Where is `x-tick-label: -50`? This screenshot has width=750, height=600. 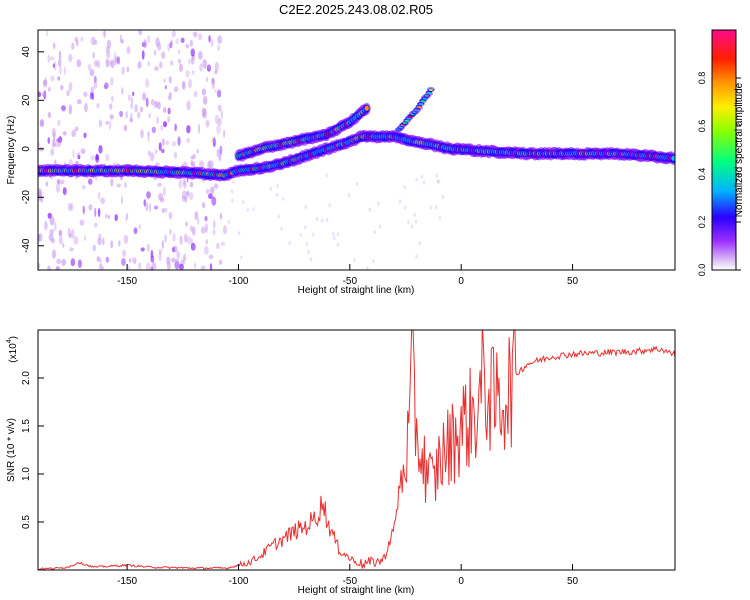 x-tick-label: -50 is located at coordinates (350, 281).